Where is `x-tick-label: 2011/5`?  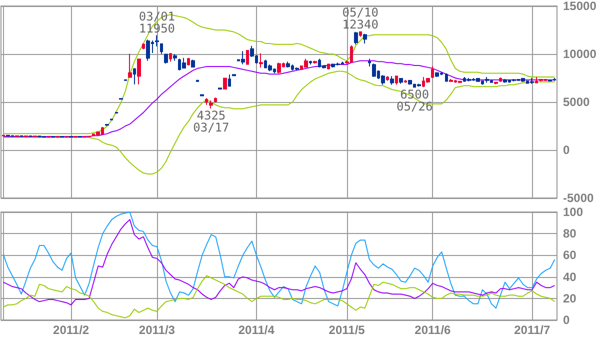
x-tick-label: 2011/5 is located at coordinates (347, 330).